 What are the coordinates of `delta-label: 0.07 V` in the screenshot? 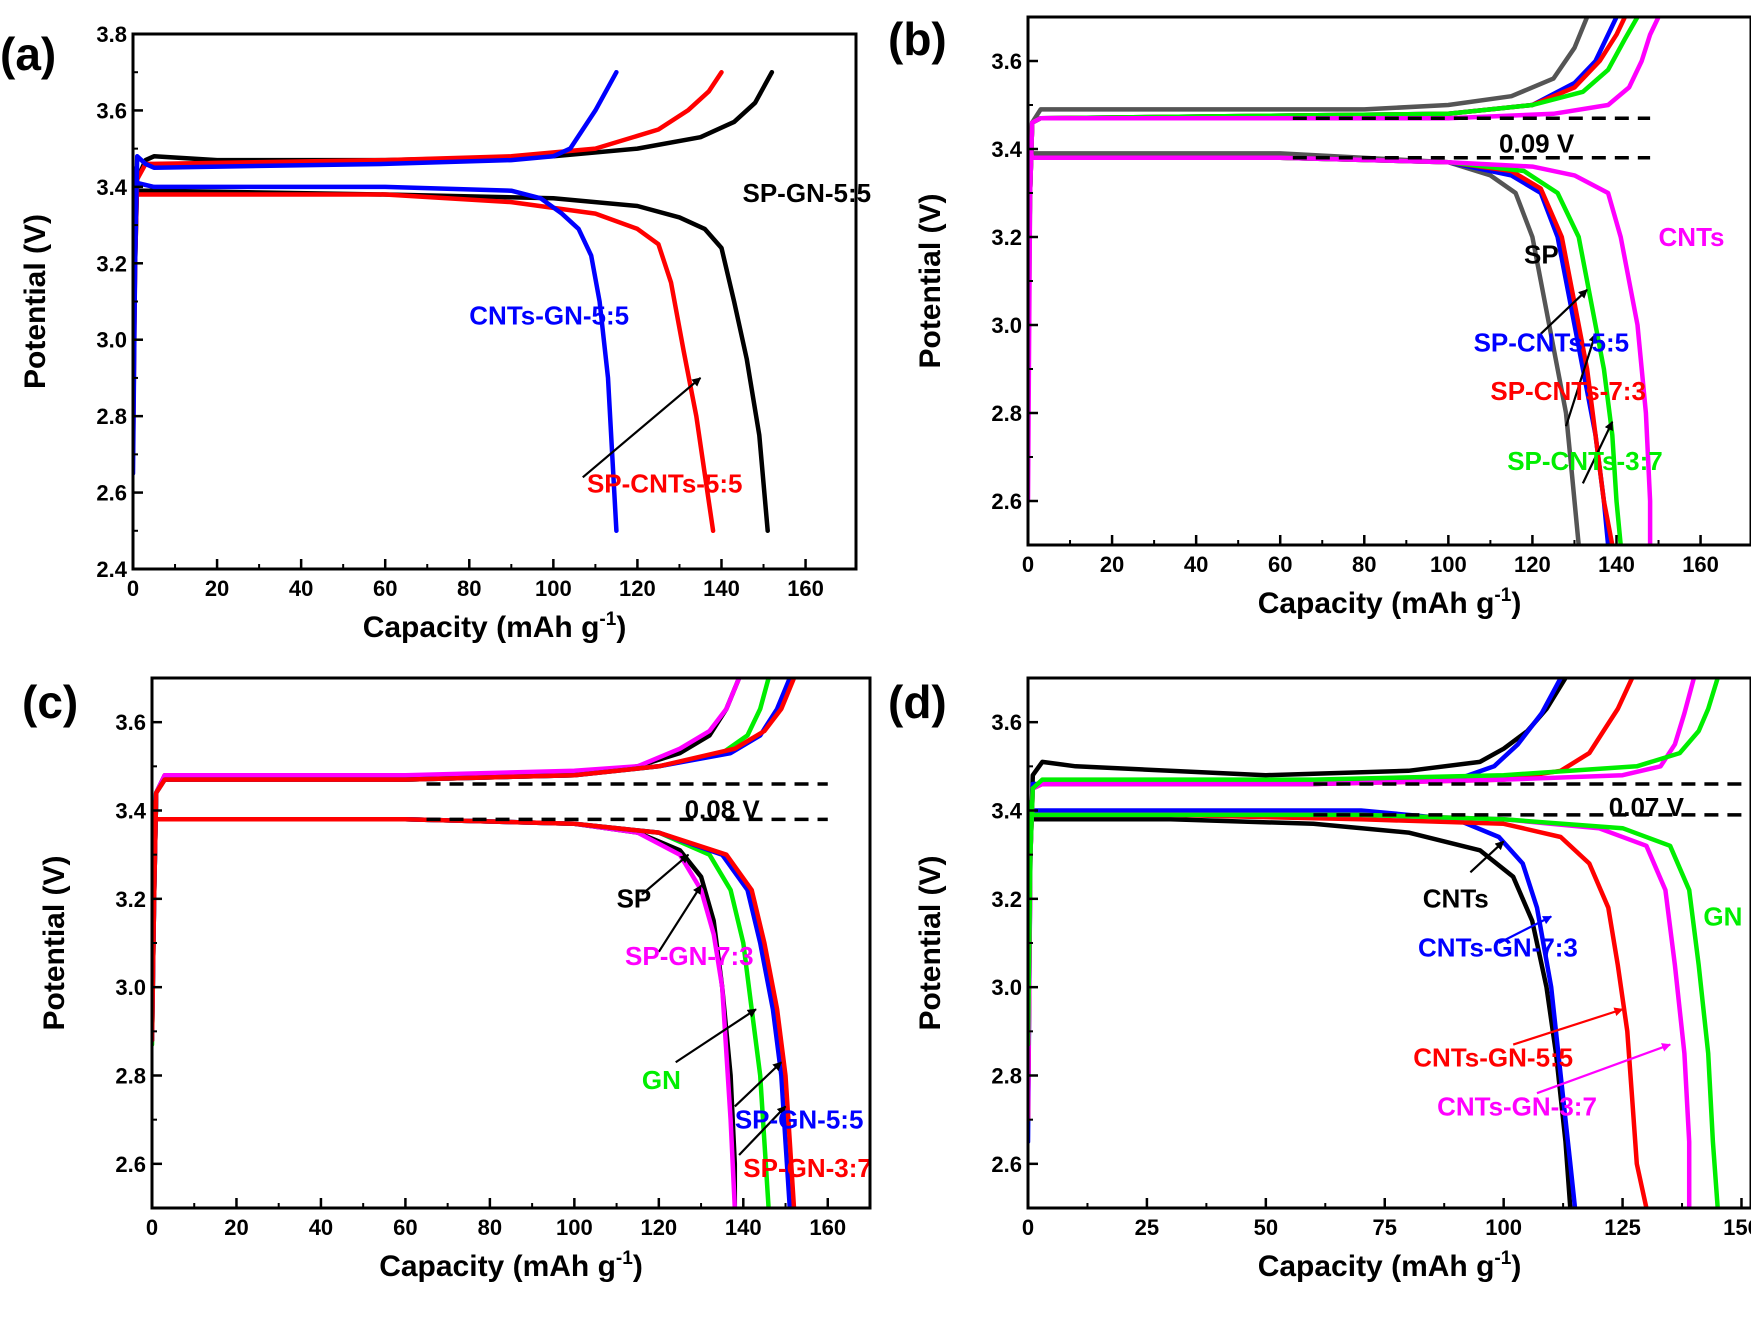 It's located at (1647, 807).